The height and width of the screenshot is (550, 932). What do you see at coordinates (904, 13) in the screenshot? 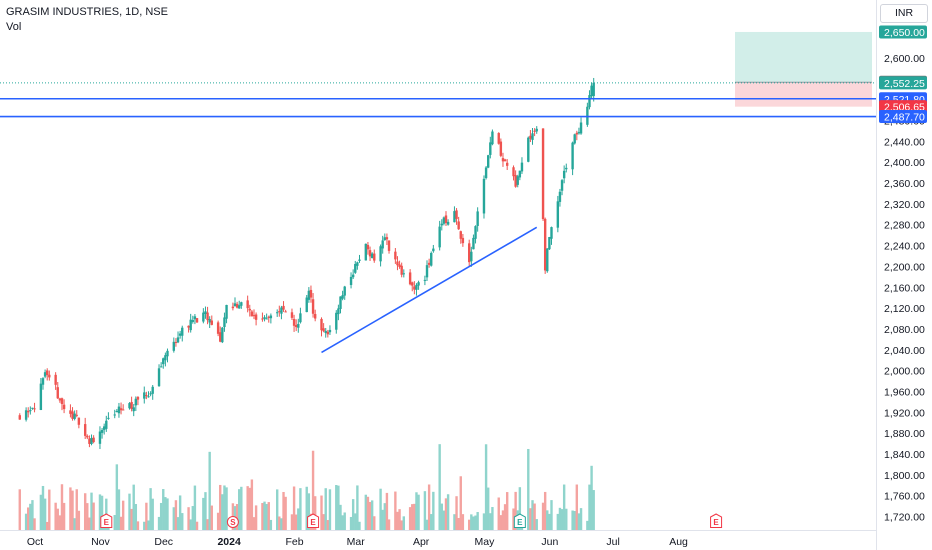
I see `currency-label: INR` at bounding box center [904, 13].